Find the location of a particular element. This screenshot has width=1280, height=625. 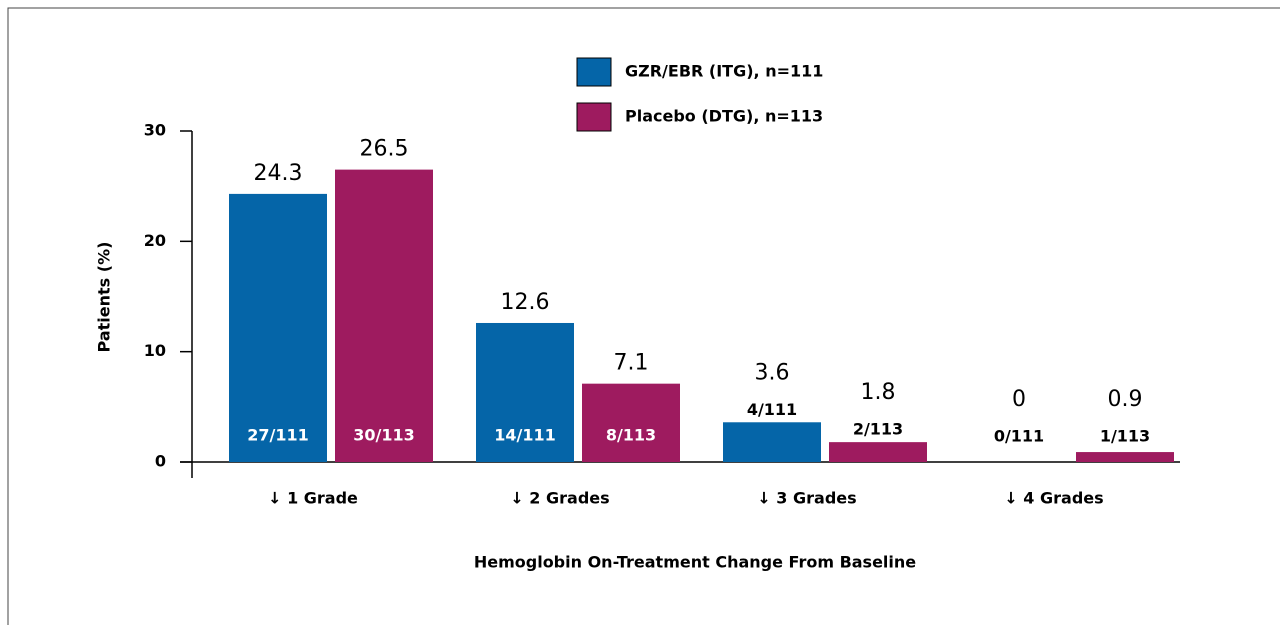

legend-label: GZR/EBR (ITG), n=111 is located at coordinates (724, 71).